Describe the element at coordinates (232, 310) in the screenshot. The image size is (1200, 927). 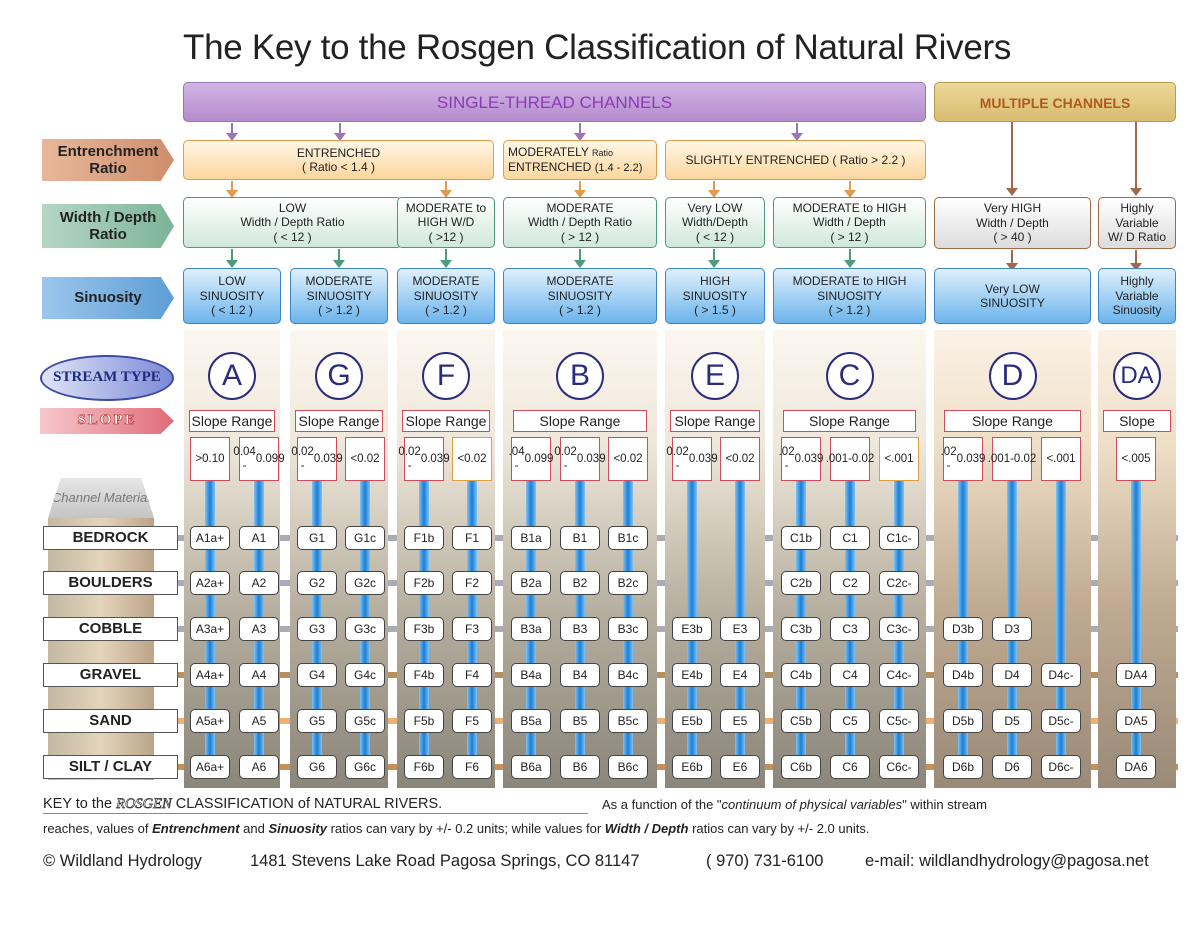
I see `text-line: ( < 1.2 )` at that location.